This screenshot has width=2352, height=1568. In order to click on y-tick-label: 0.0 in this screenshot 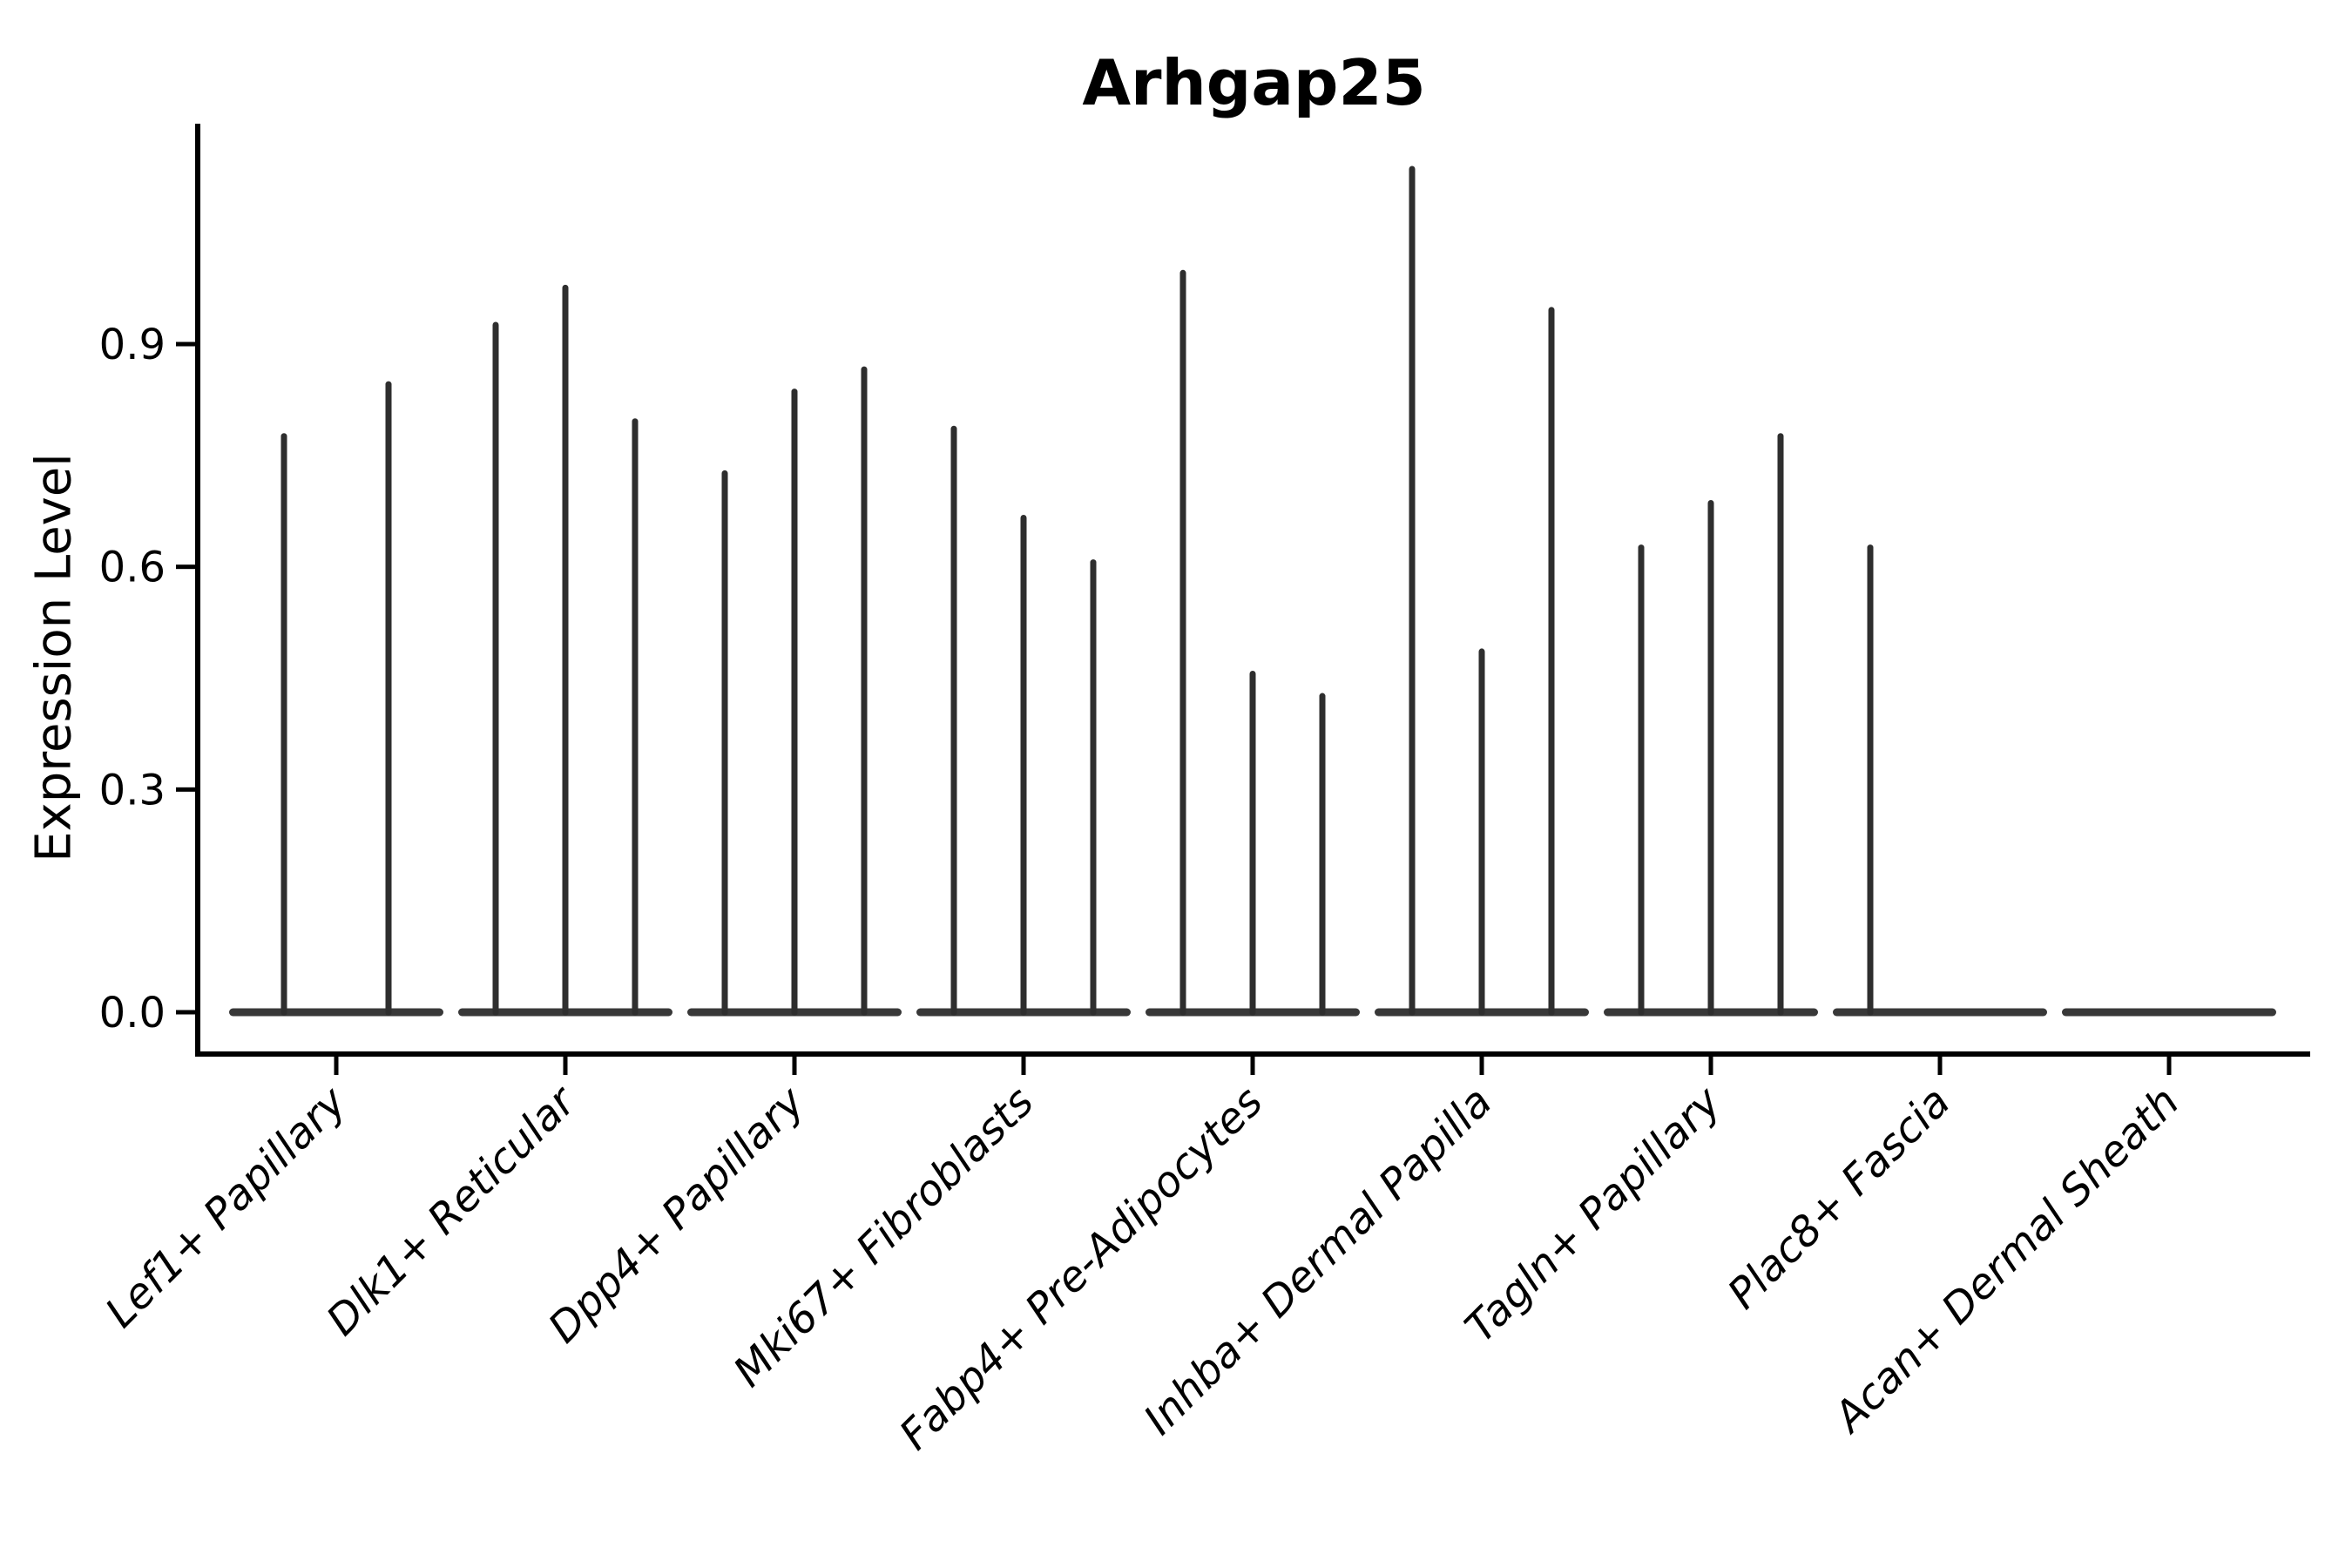, I will do `click(132, 1013)`.